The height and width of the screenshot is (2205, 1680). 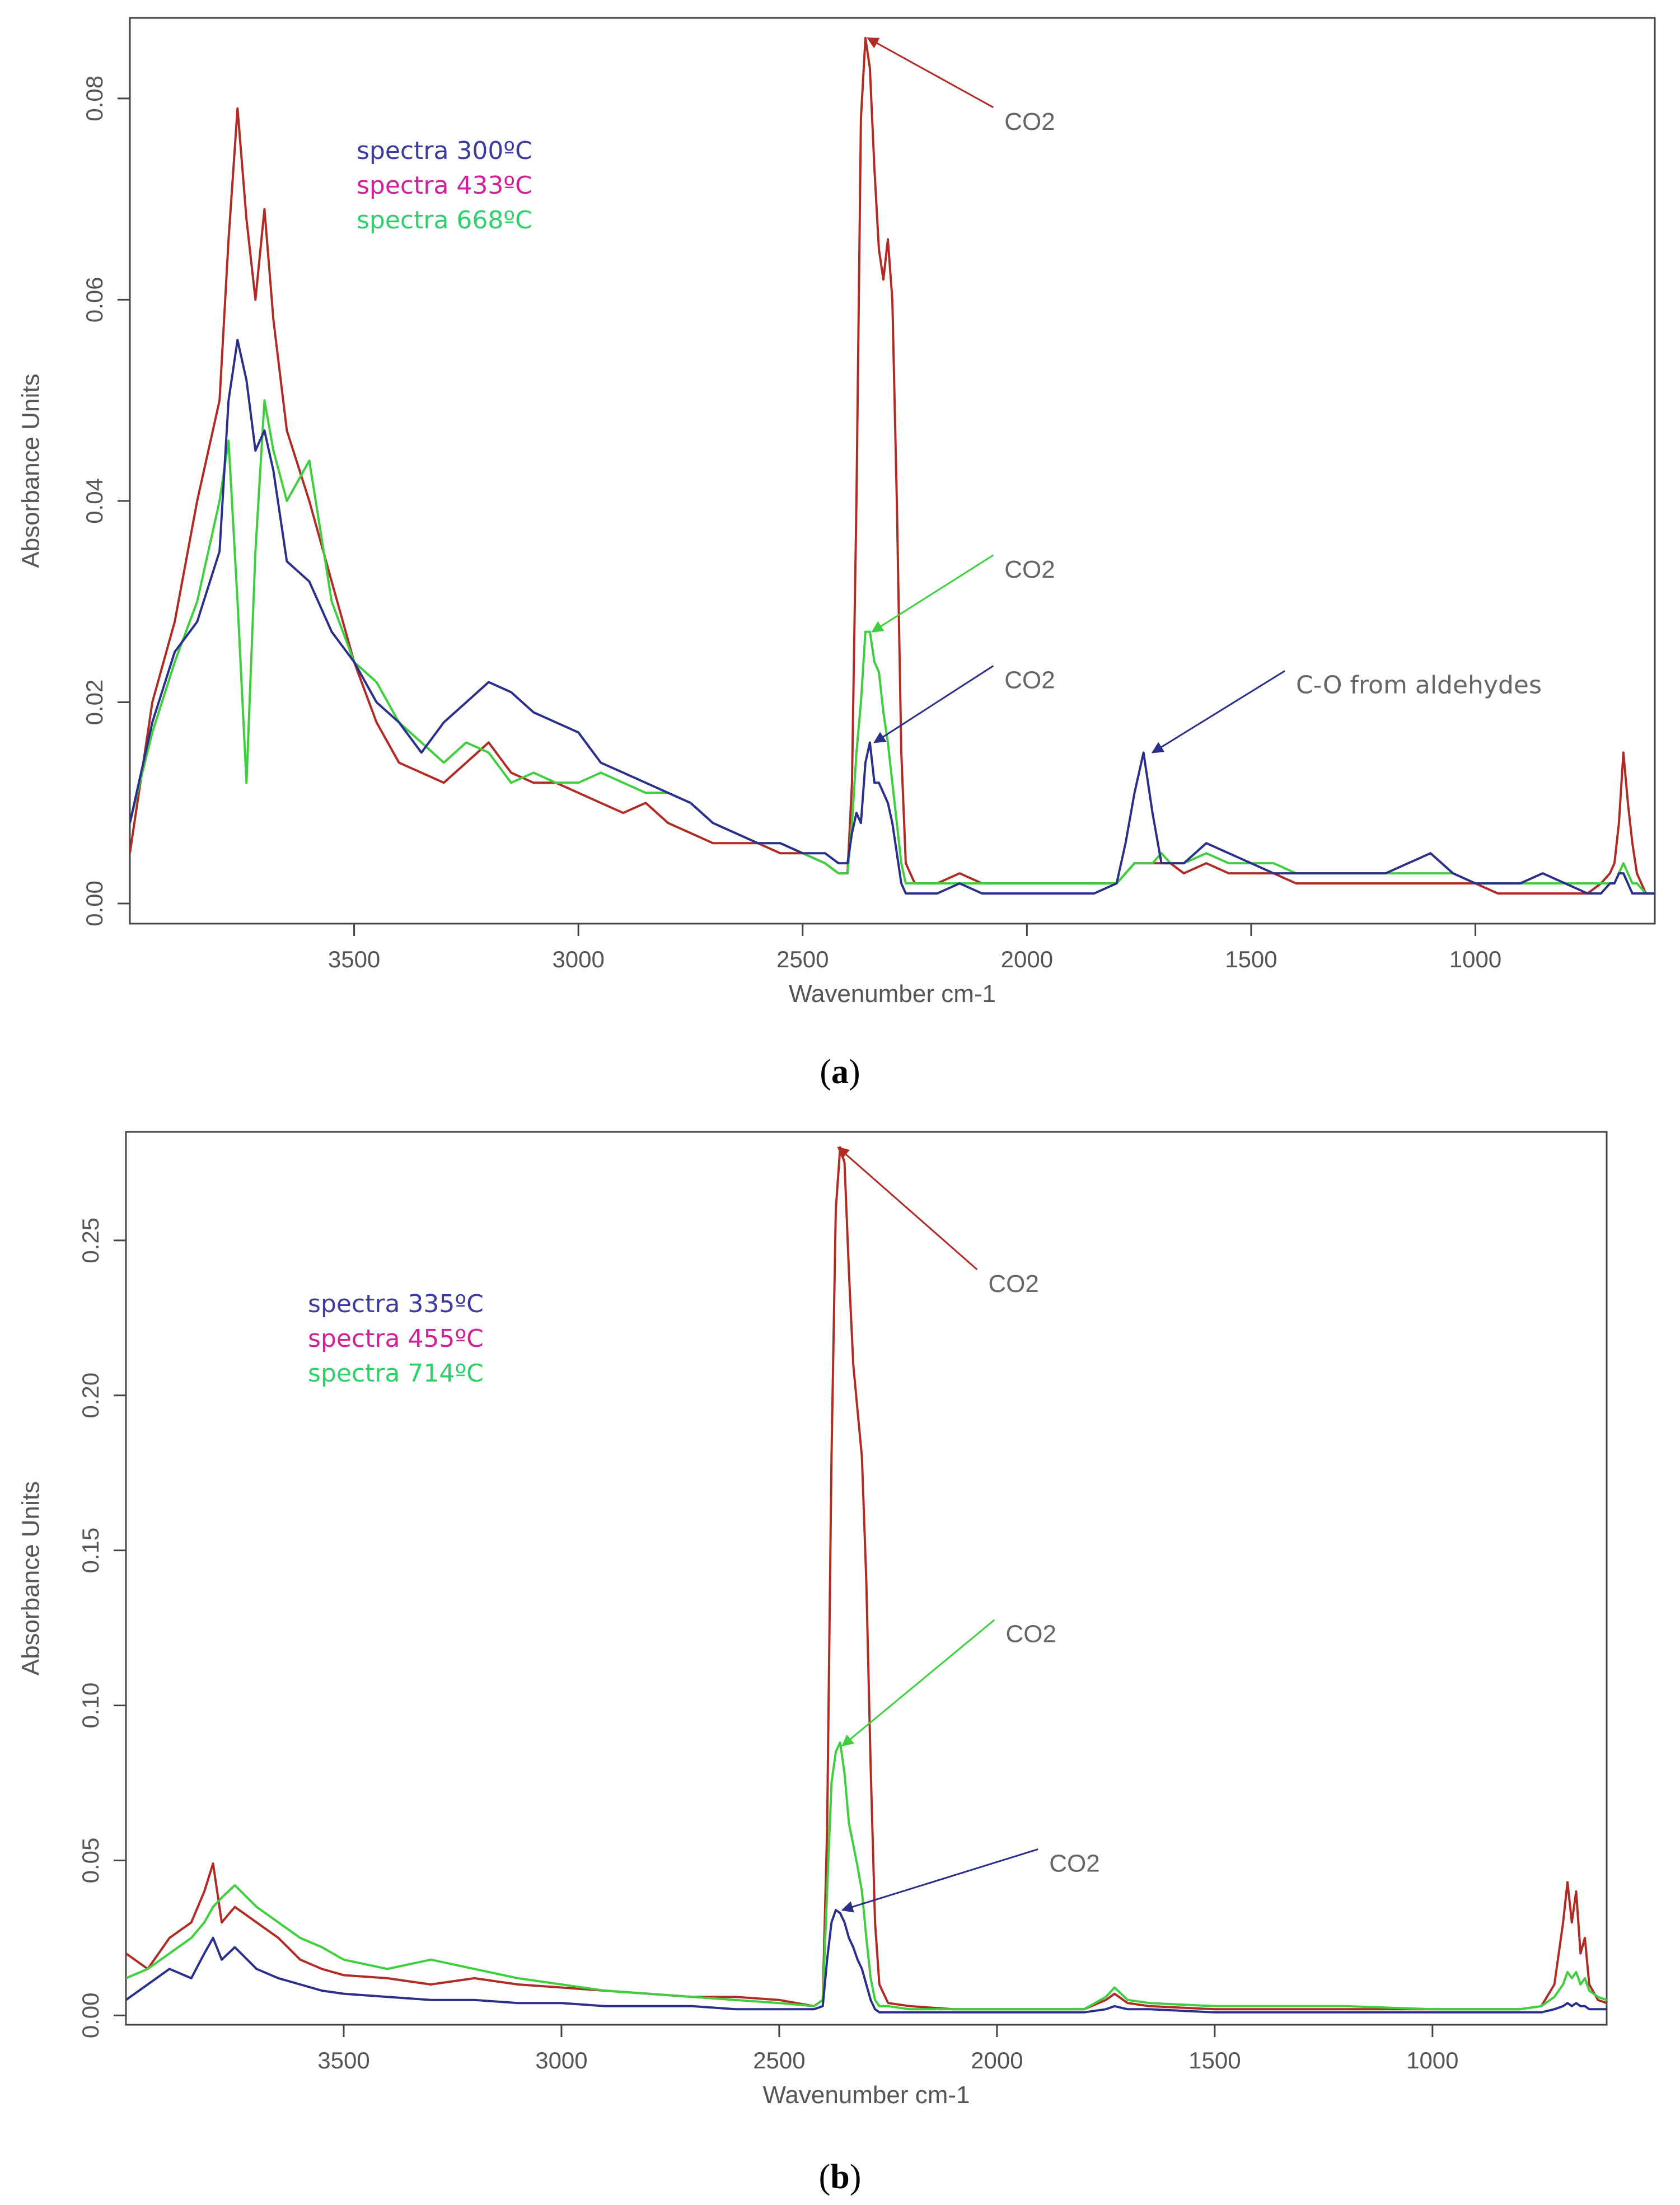 What do you see at coordinates (90, 1861) in the screenshot?
I see `y-tick-label: 0.05` at bounding box center [90, 1861].